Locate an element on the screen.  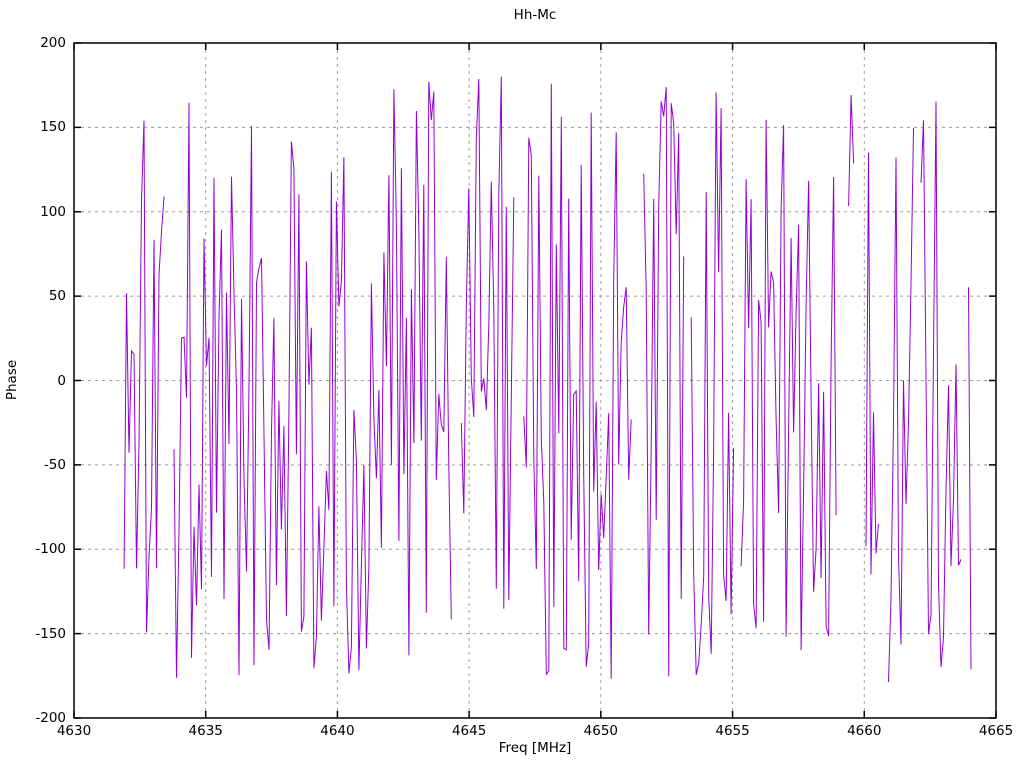
x-tick-label: 4630 is located at coordinates (74, 731).